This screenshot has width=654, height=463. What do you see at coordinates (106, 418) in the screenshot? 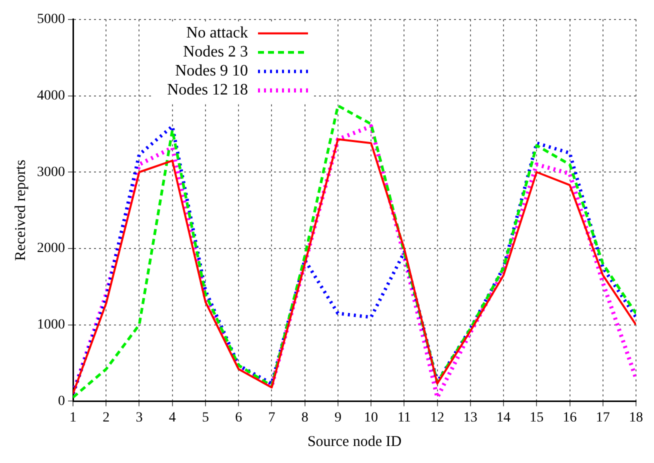
I see `x-tick-label: 2` at bounding box center [106, 418].